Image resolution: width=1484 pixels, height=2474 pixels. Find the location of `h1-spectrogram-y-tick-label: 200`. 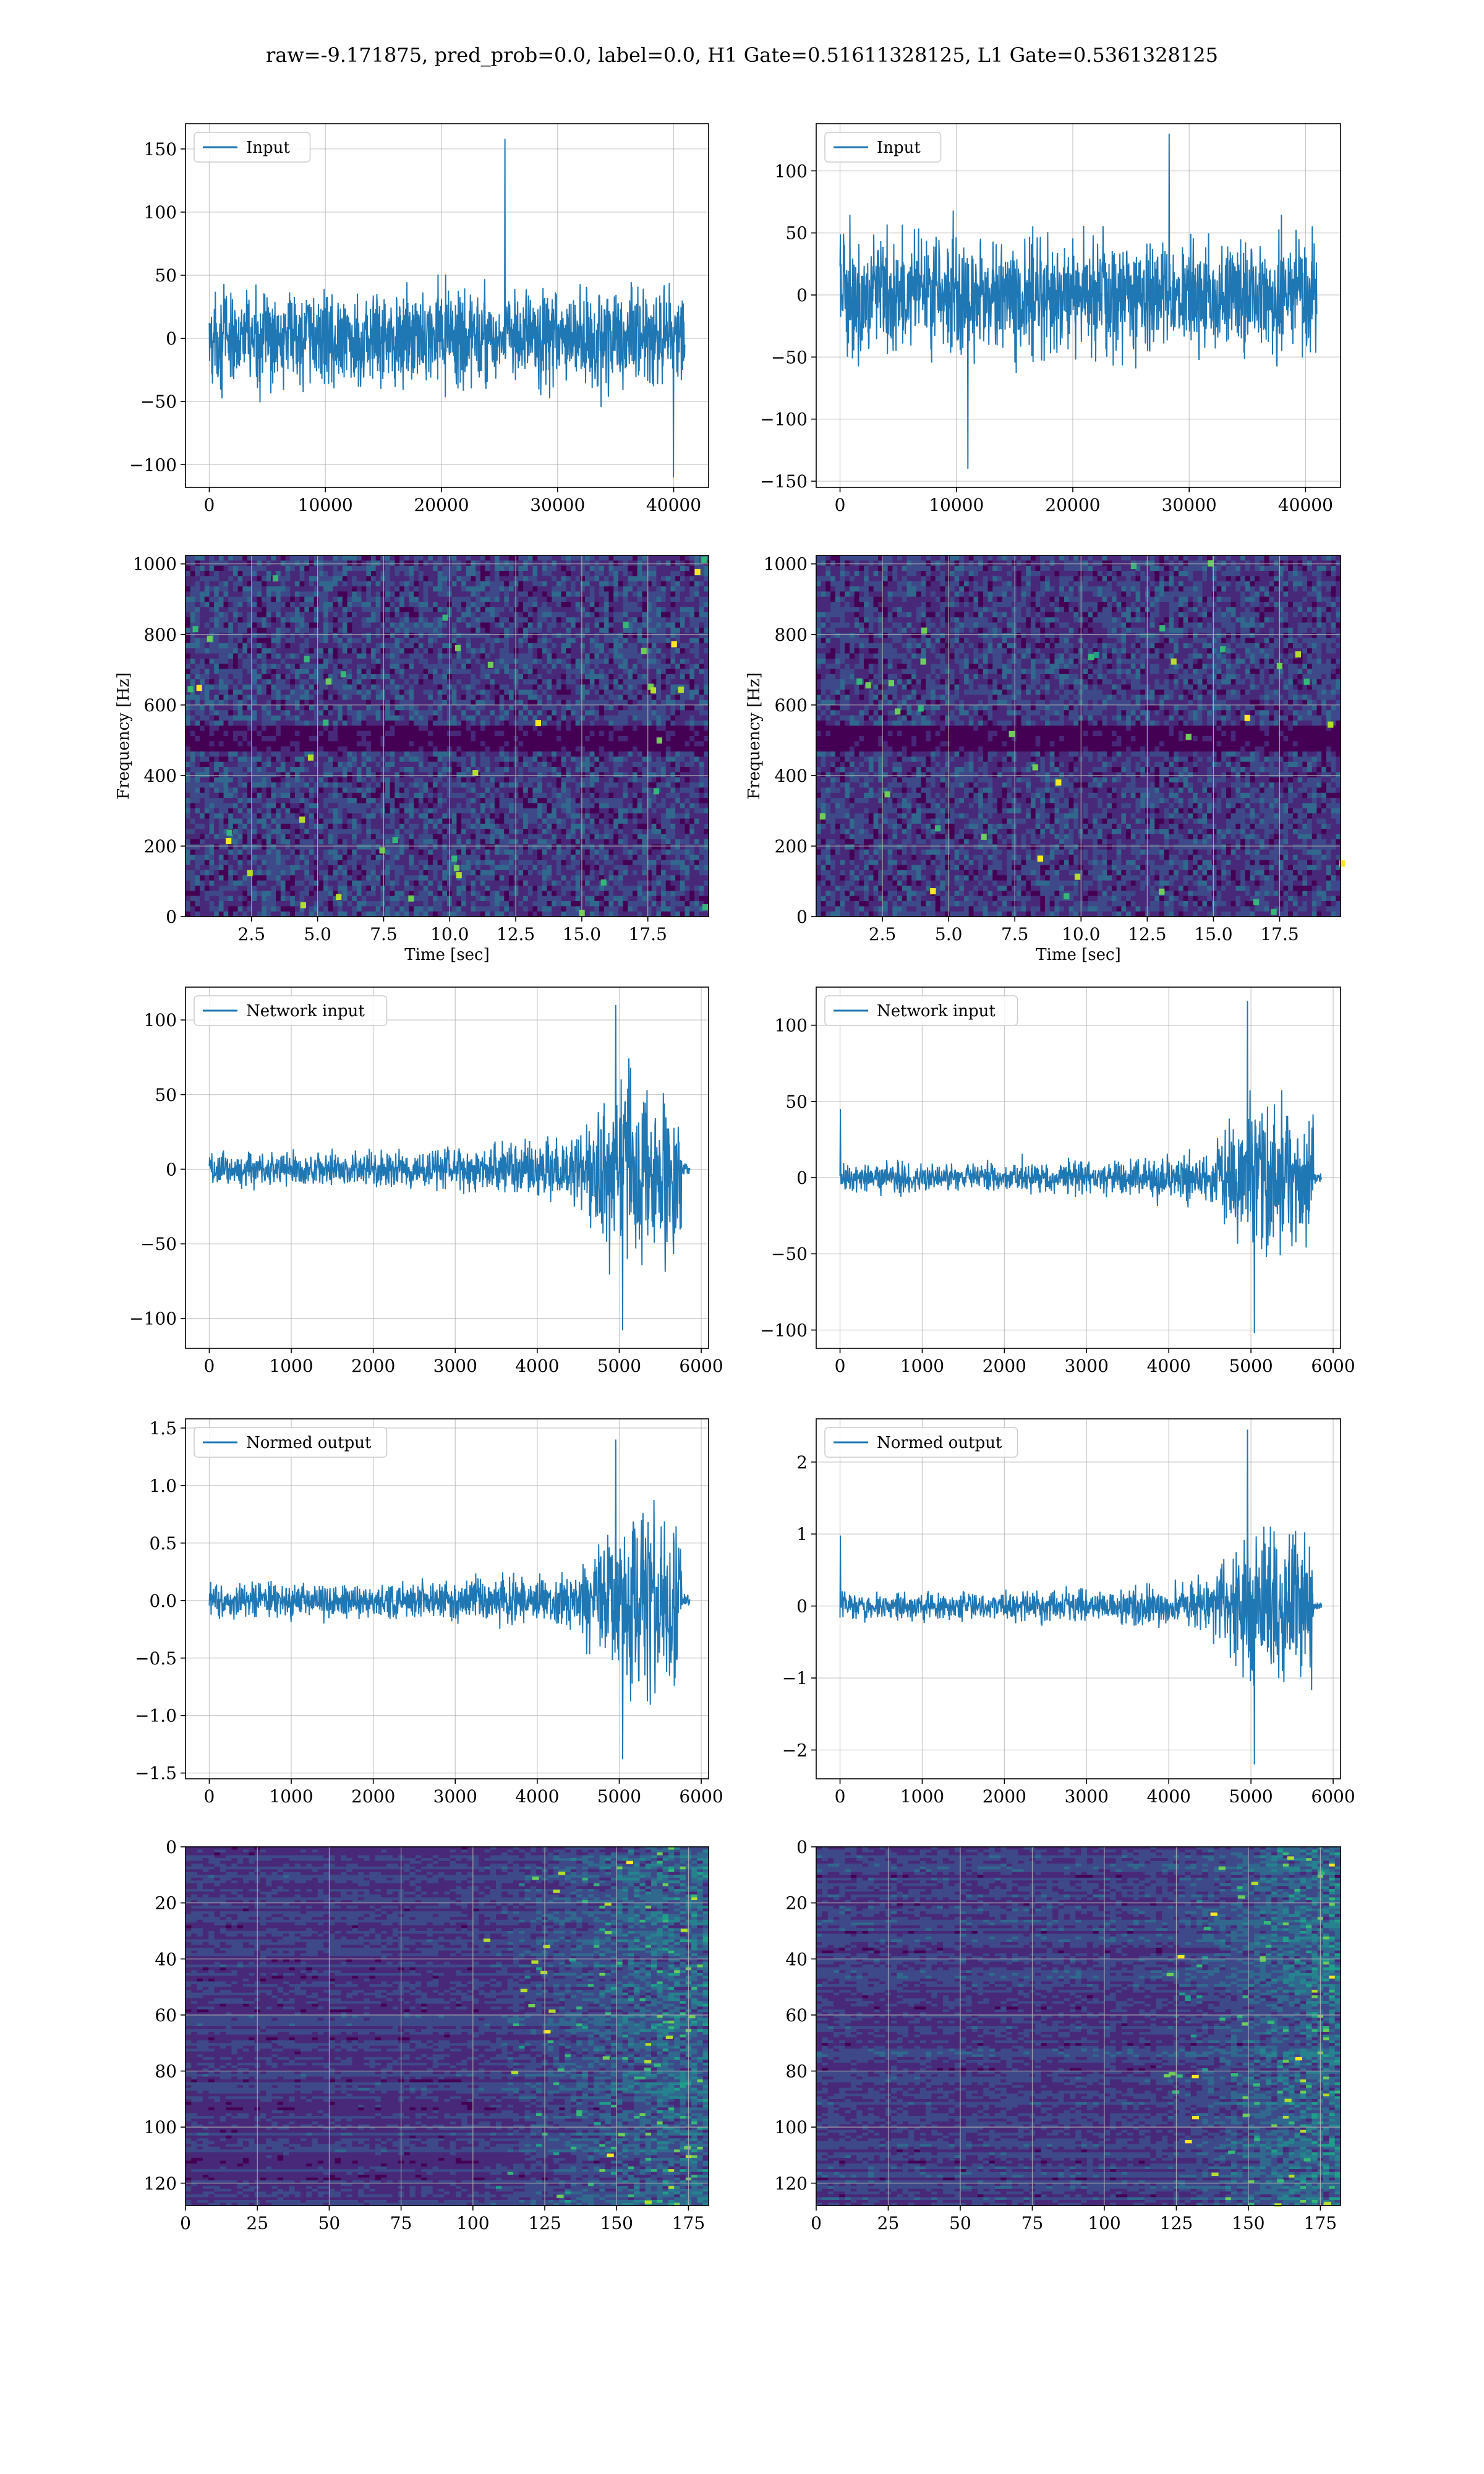

h1-spectrogram-y-tick-label: 200 is located at coordinates (160, 846).